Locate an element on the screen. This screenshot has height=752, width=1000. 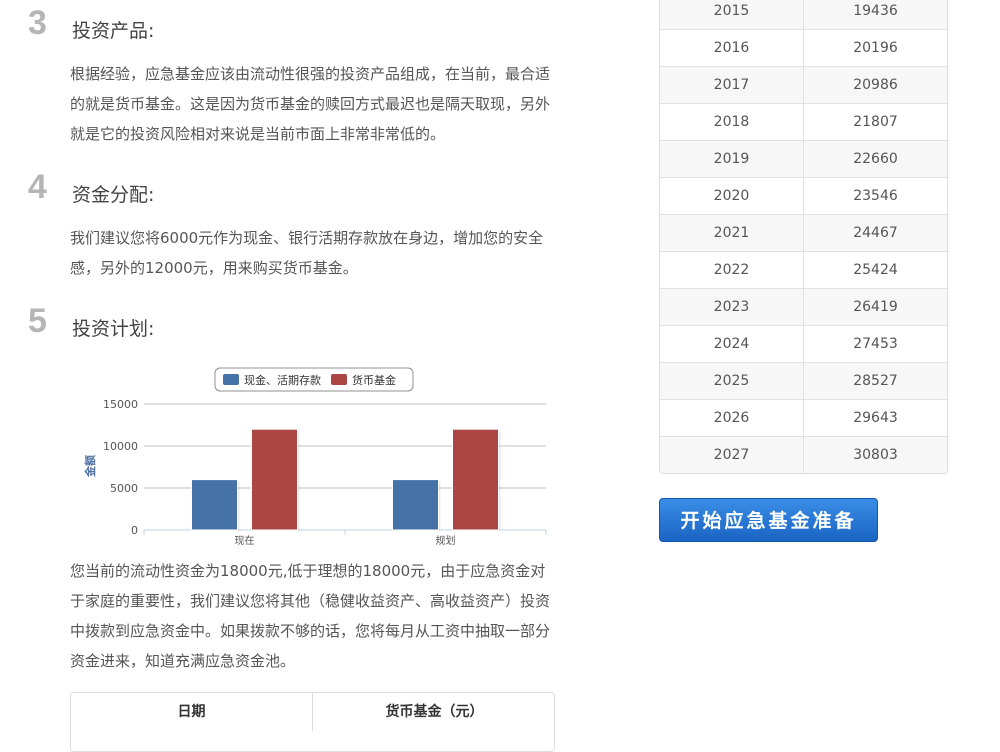
y-tick-label: 5000 is located at coordinates (124, 488).